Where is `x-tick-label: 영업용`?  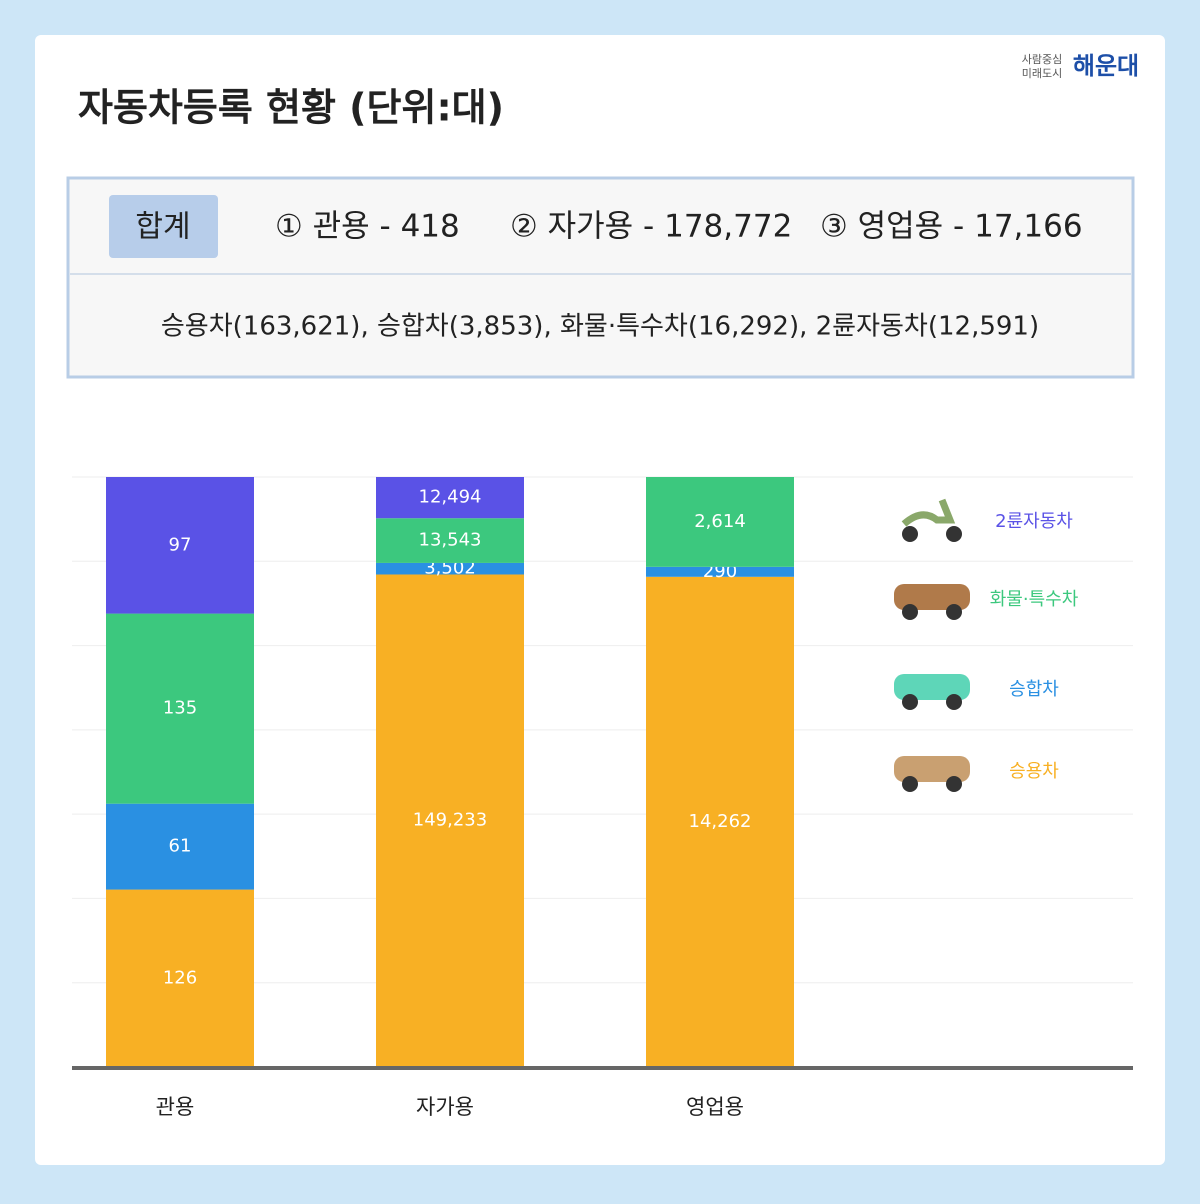
x-tick-label: 영업용 is located at coordinates (715, 1107).